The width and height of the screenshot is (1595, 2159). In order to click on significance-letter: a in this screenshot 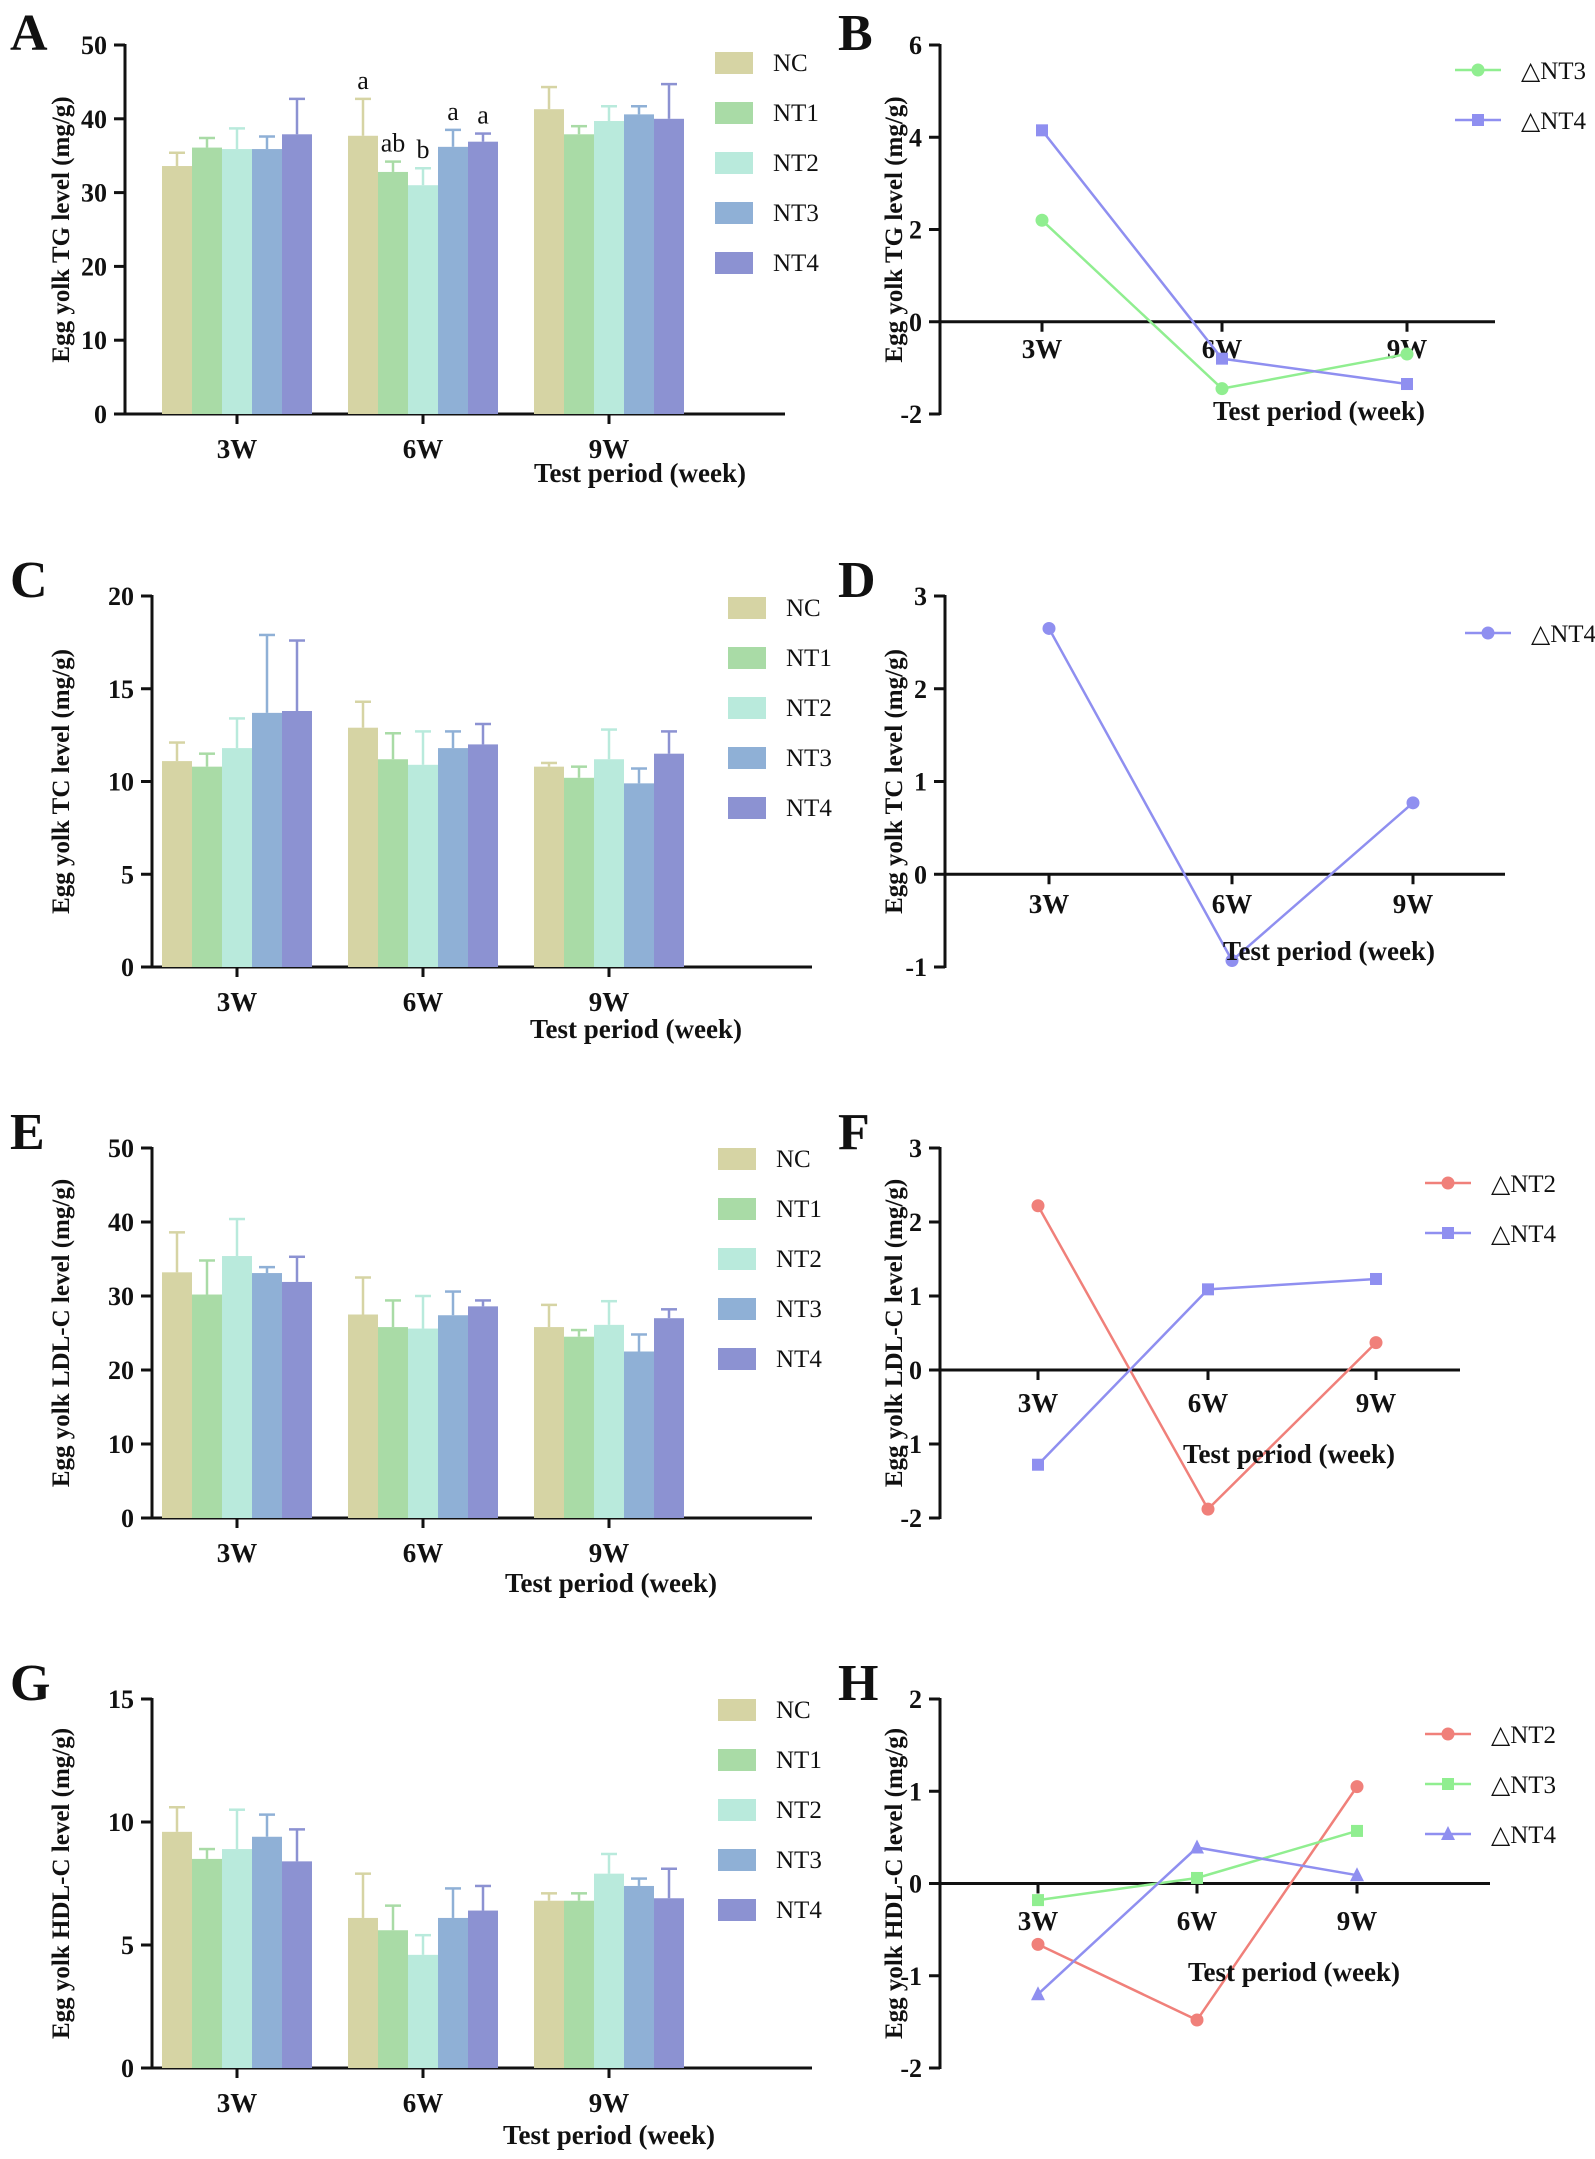, I will do `click(453, 111)`.